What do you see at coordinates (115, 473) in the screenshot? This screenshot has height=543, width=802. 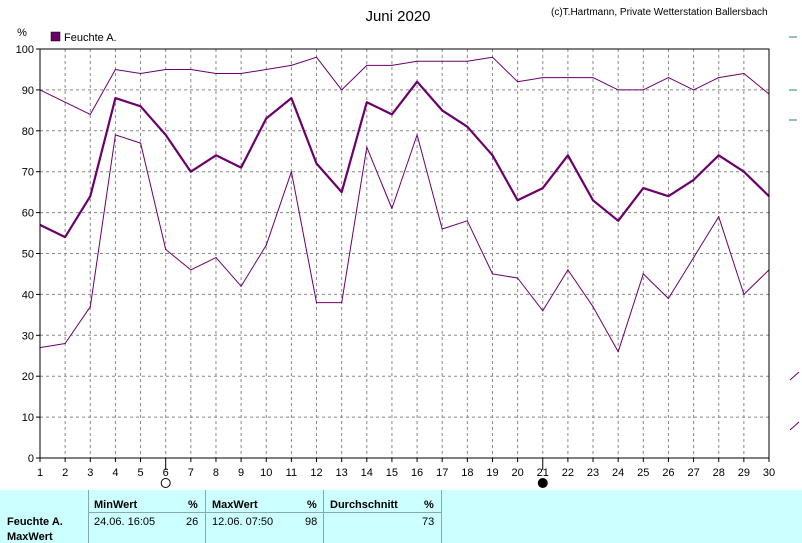 I see `x-tick-label: 4` at bounding box center [115, 473].